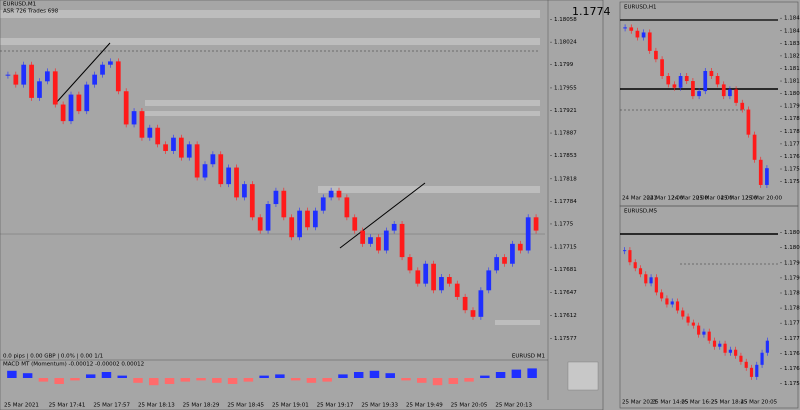 The height and width of the screenshot is (410, 800). What do you see at coordinates (19, 5) in the screenshot?
I see `panel-title: EURUSD,M1` at bounding box center [19, 5].